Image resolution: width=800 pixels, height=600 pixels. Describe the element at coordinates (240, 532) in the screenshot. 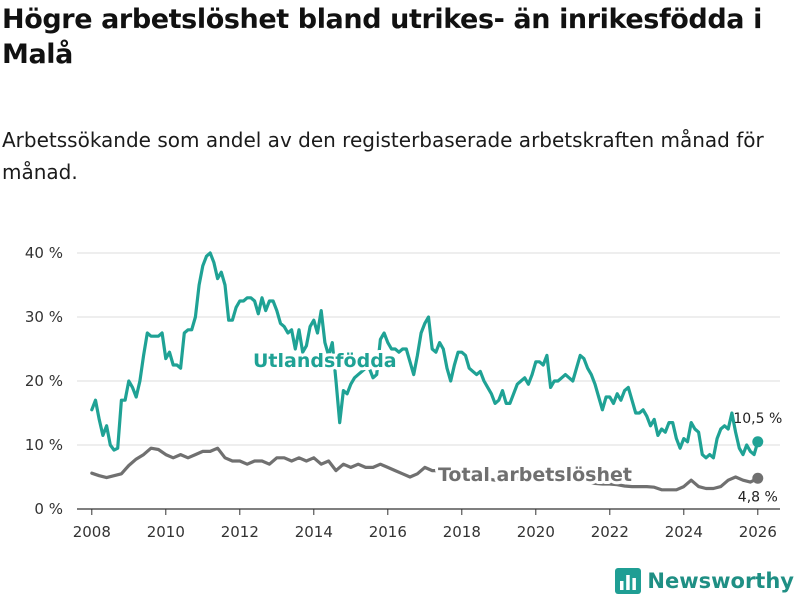

I see `x-tick-label-2012: 2012` at that location.